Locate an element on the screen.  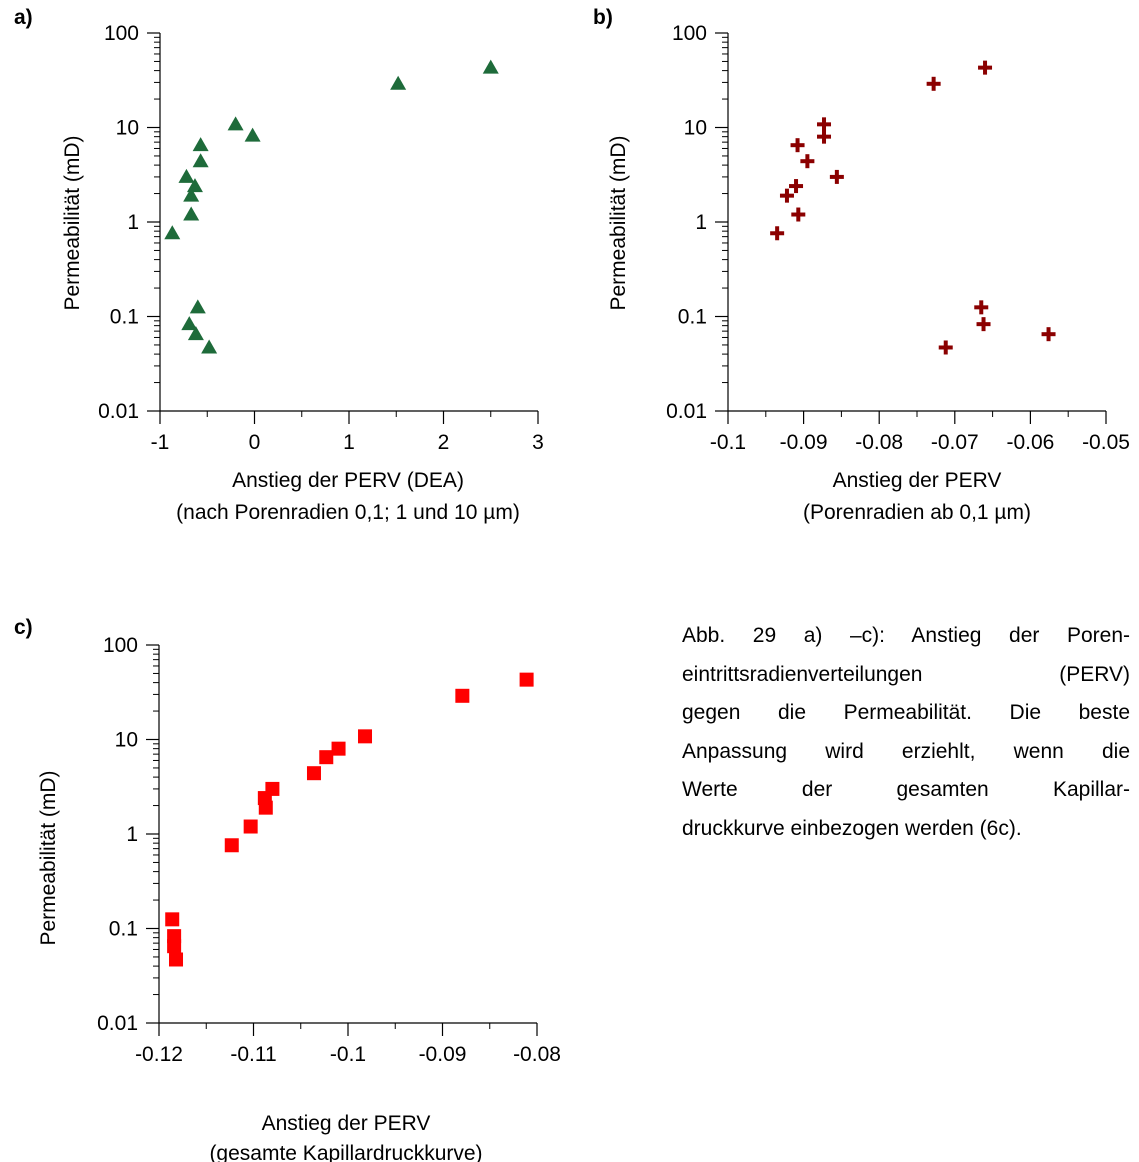
caption-line: gegen die Permeabilität. Die beste is located at coordinates (906, 712).